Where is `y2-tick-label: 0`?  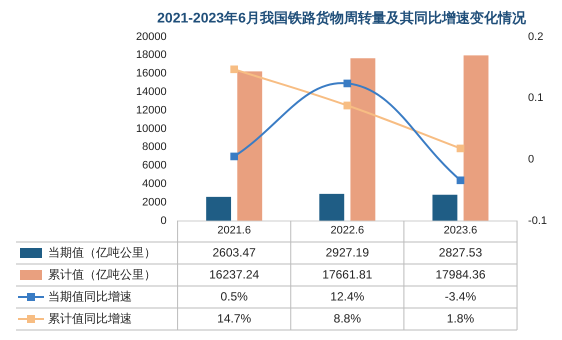 y2-tick-label: 0 is located at coordinates (531, 160).